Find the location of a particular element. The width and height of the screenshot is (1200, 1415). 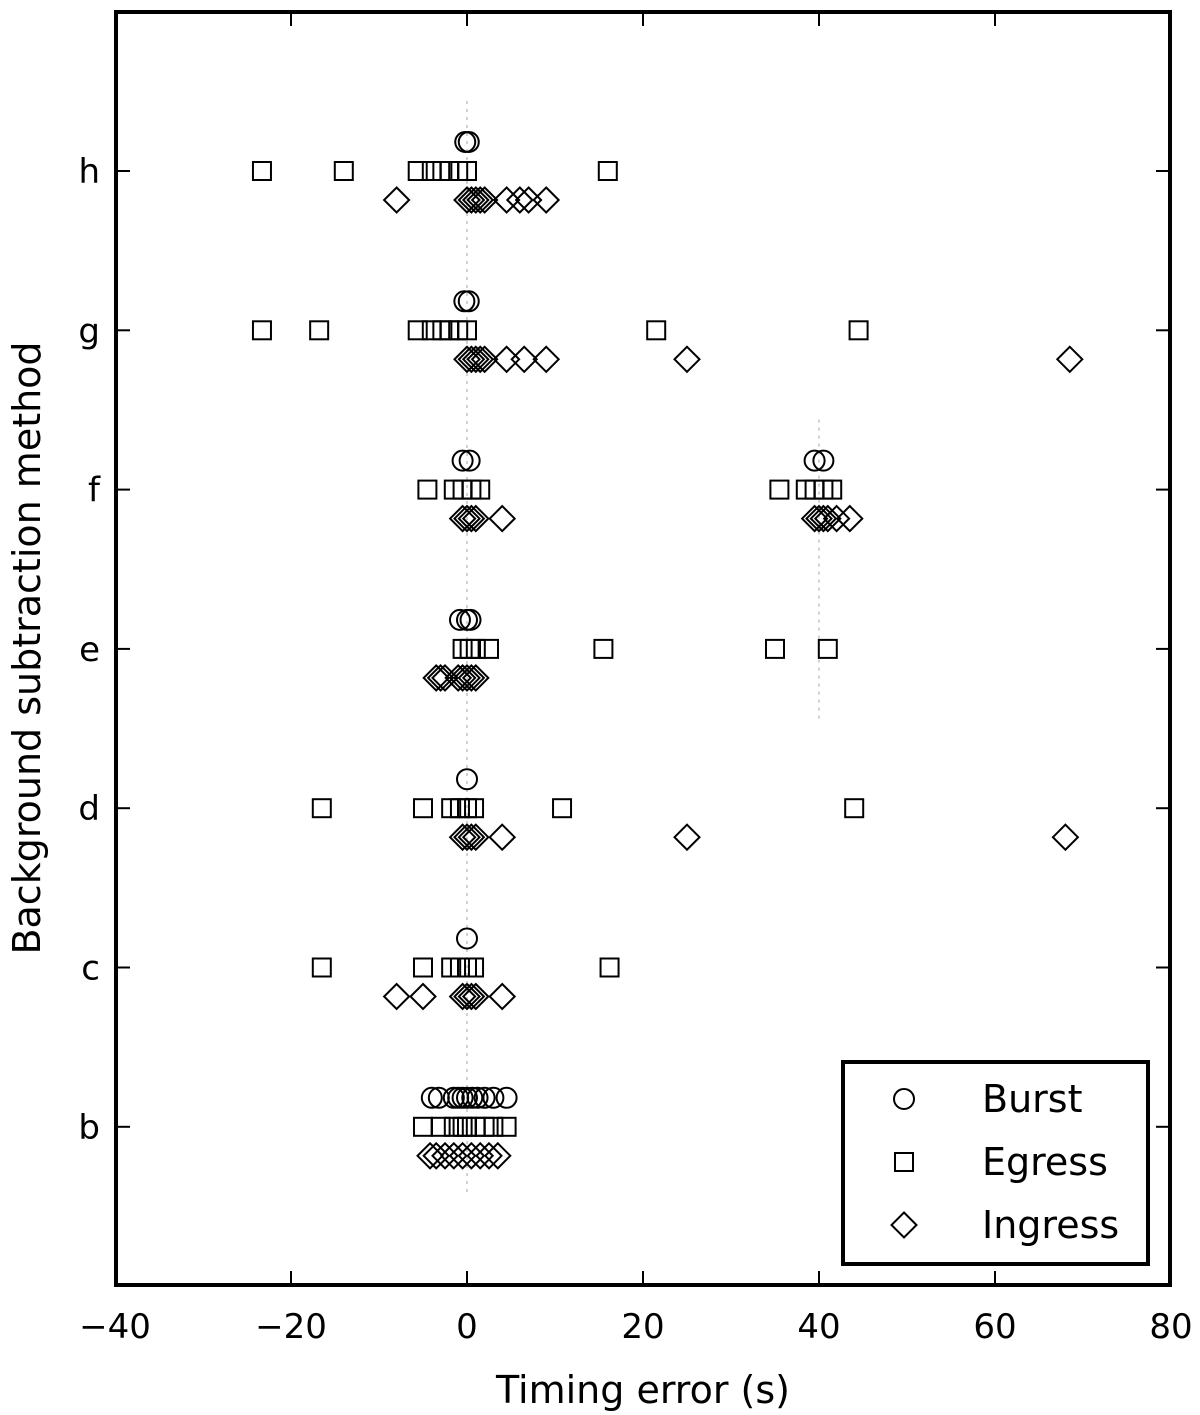

legend: Burst Egress Ingress is located at coordinates (995, 1163).